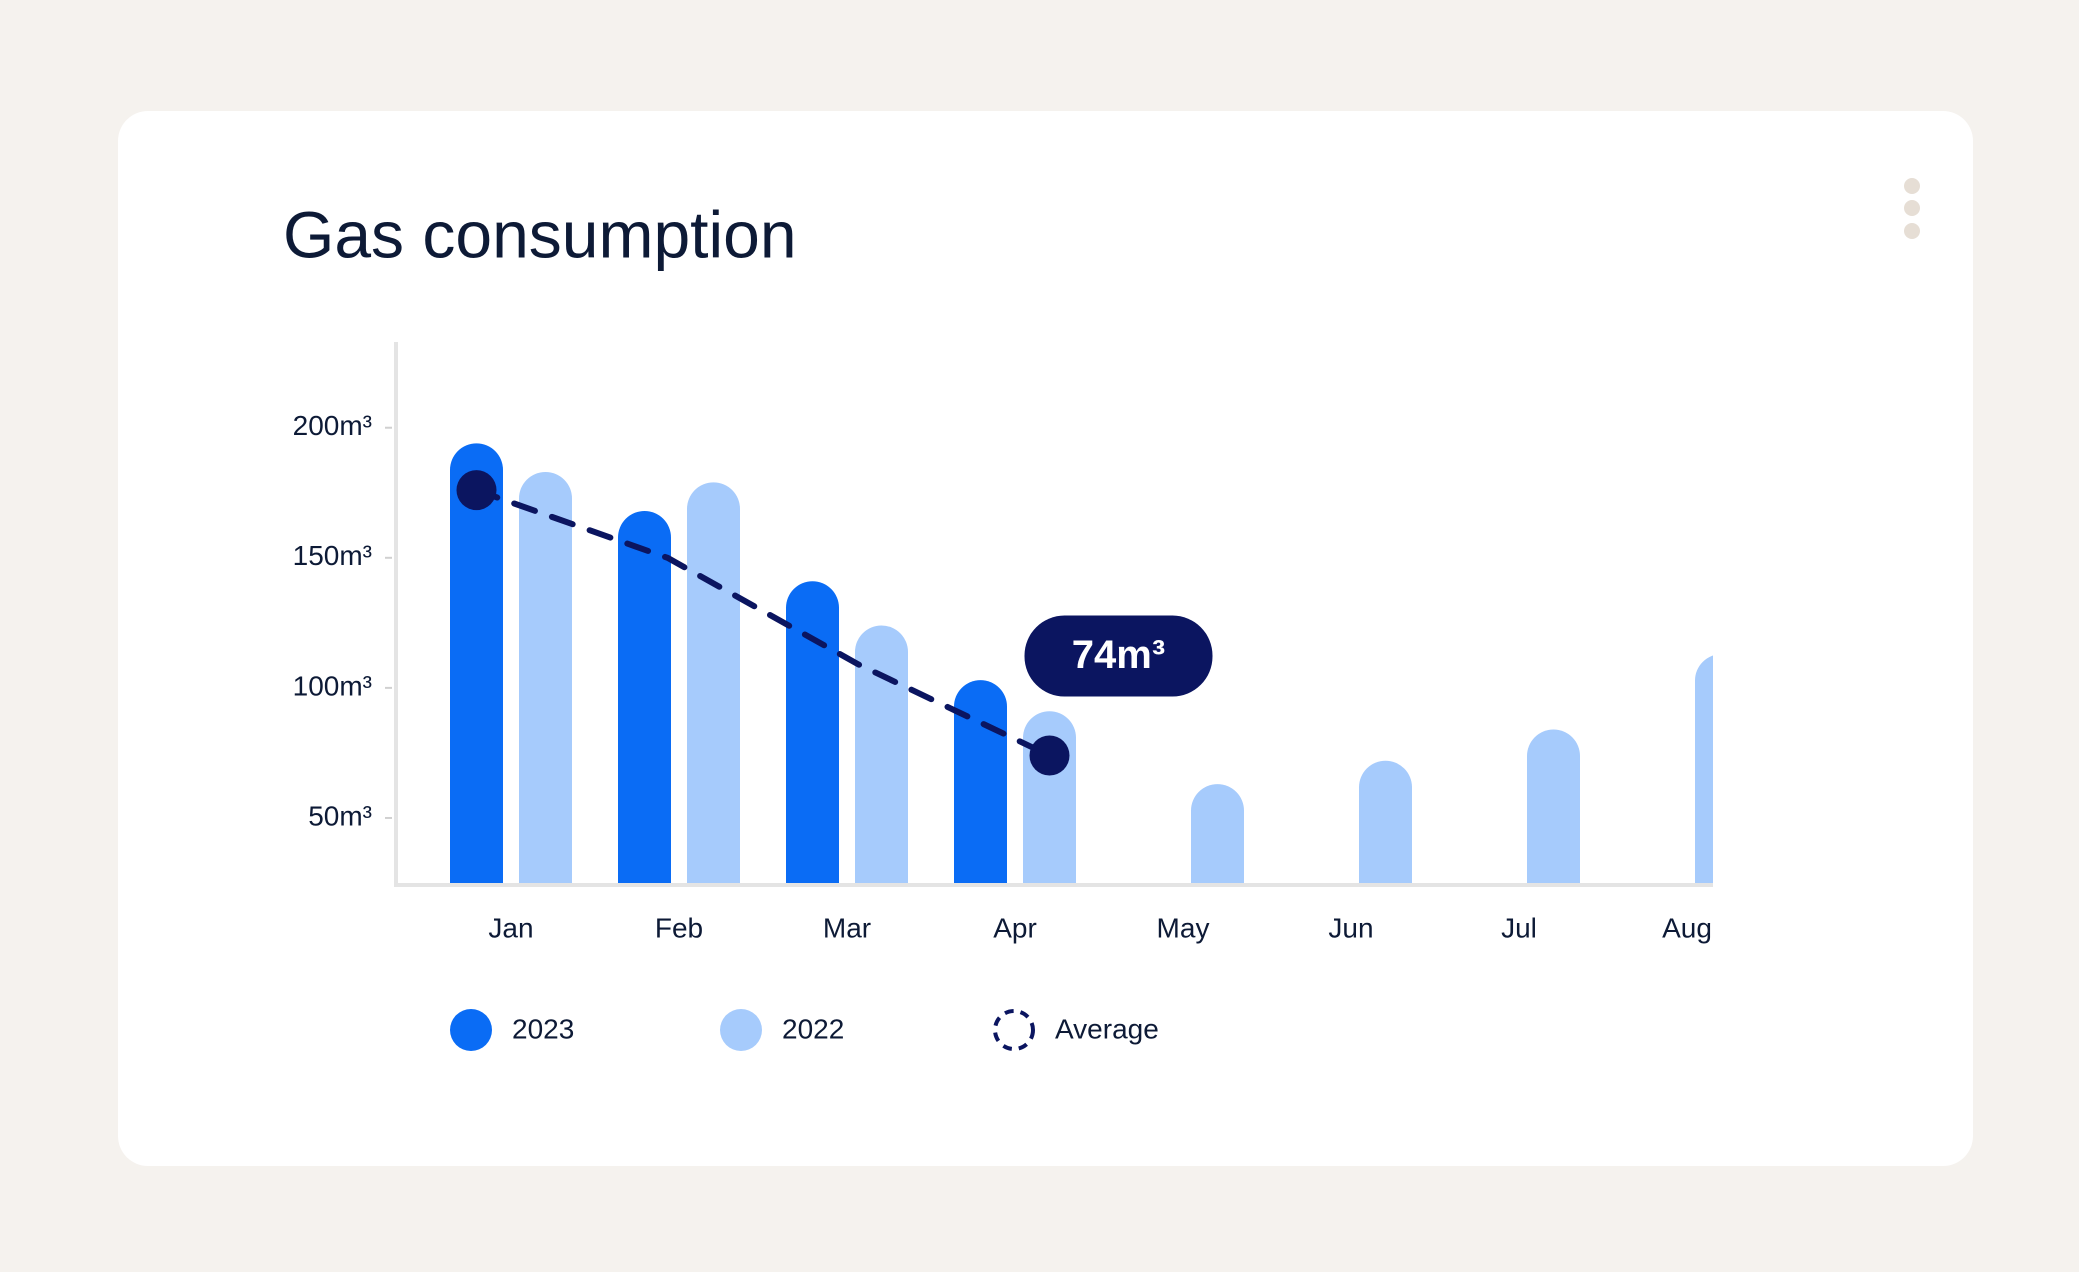  I want to click on chart-title: Gas consumption, so click(540, 234).